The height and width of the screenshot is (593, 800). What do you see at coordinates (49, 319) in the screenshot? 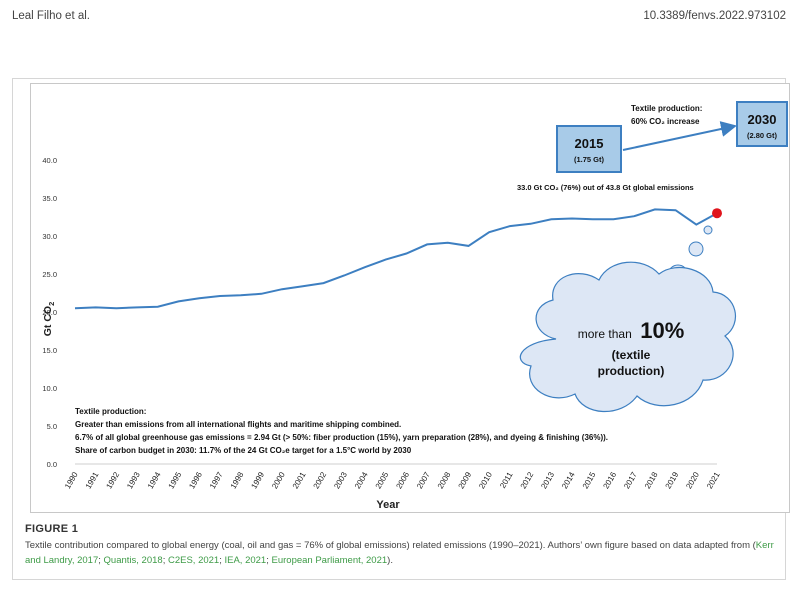
I see `y-axis-label: Gt CO2` at bounding box center [49, 319].